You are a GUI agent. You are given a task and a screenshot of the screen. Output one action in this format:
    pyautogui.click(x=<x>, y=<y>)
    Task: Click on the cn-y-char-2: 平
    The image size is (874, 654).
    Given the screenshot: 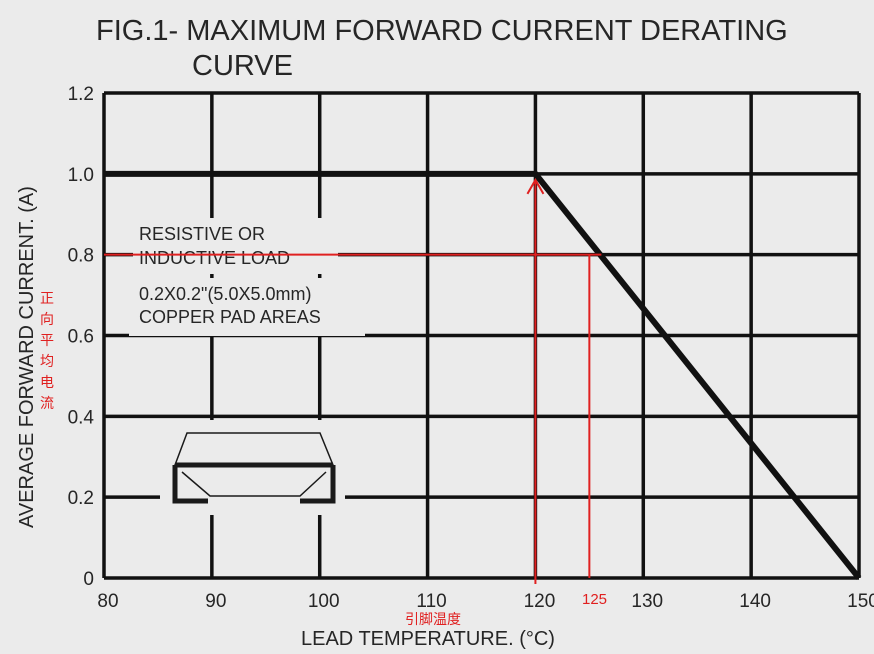 What is the action you would take?
    pyautogui.click(x=47, y=341)
    